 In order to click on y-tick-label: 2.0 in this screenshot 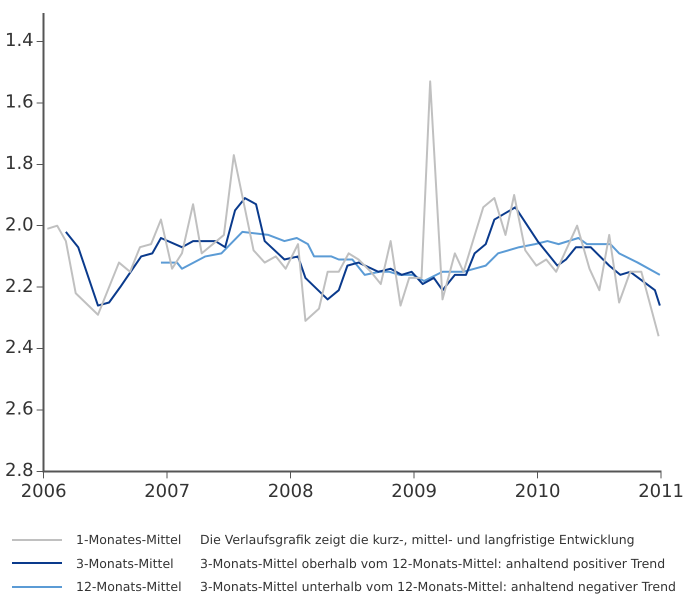, I will do `click(19, 225)`.